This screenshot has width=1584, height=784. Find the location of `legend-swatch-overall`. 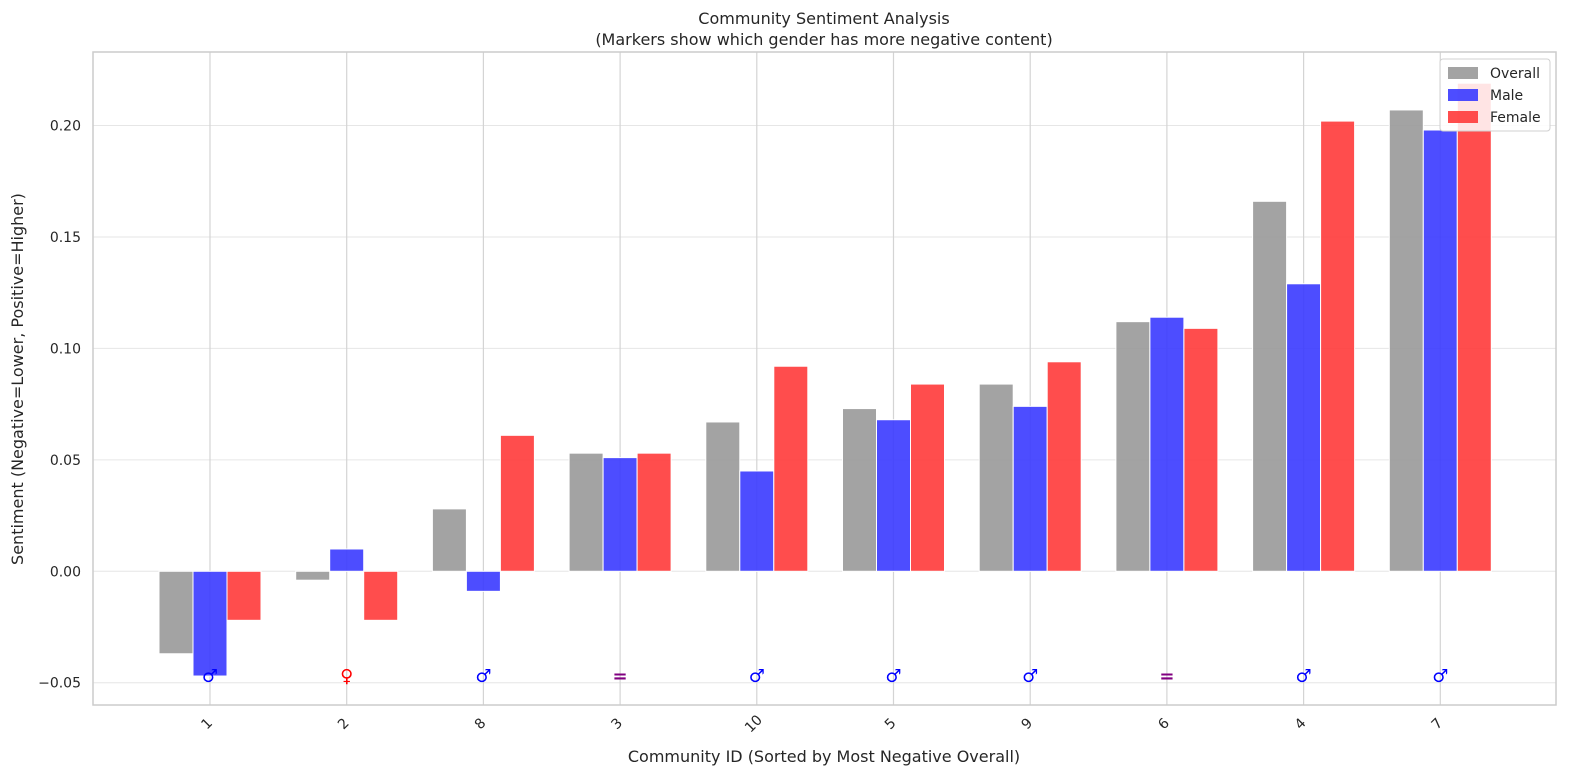

legend-swatch-overall is located at coordinates (1463, 73).